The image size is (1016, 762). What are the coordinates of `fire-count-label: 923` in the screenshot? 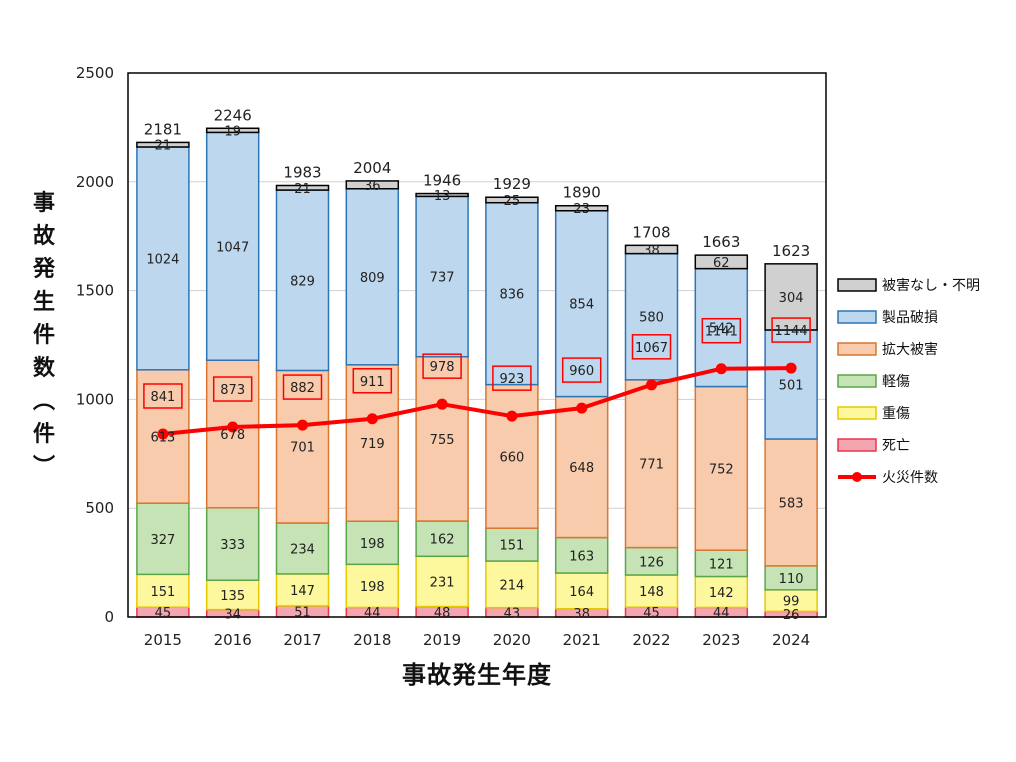 It's located at (511, 379).